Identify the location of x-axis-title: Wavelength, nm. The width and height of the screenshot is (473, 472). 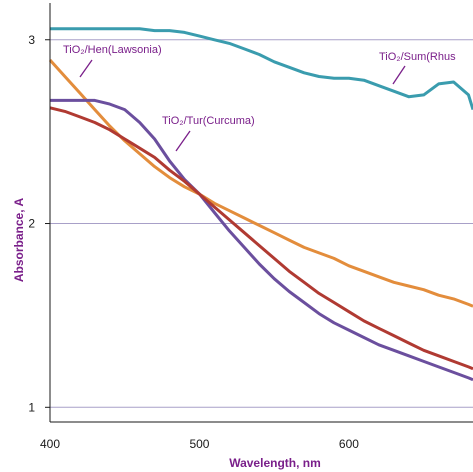
(275, 463).